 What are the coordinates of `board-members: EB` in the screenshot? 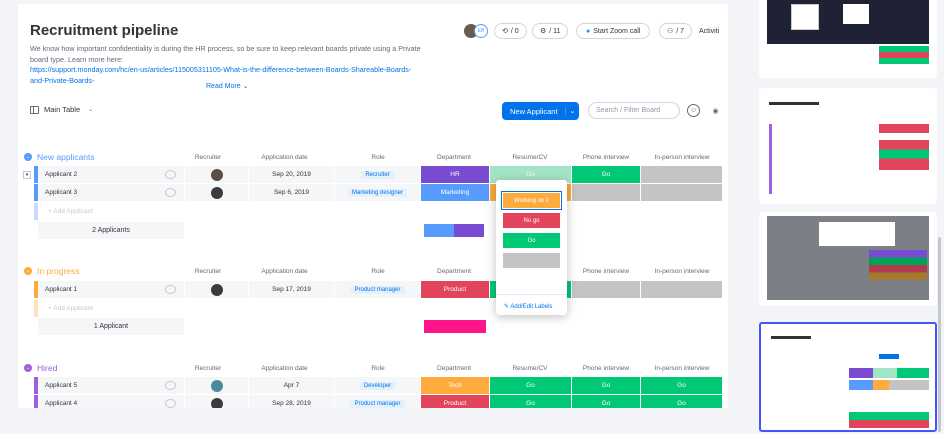 It's located at (476, 31).